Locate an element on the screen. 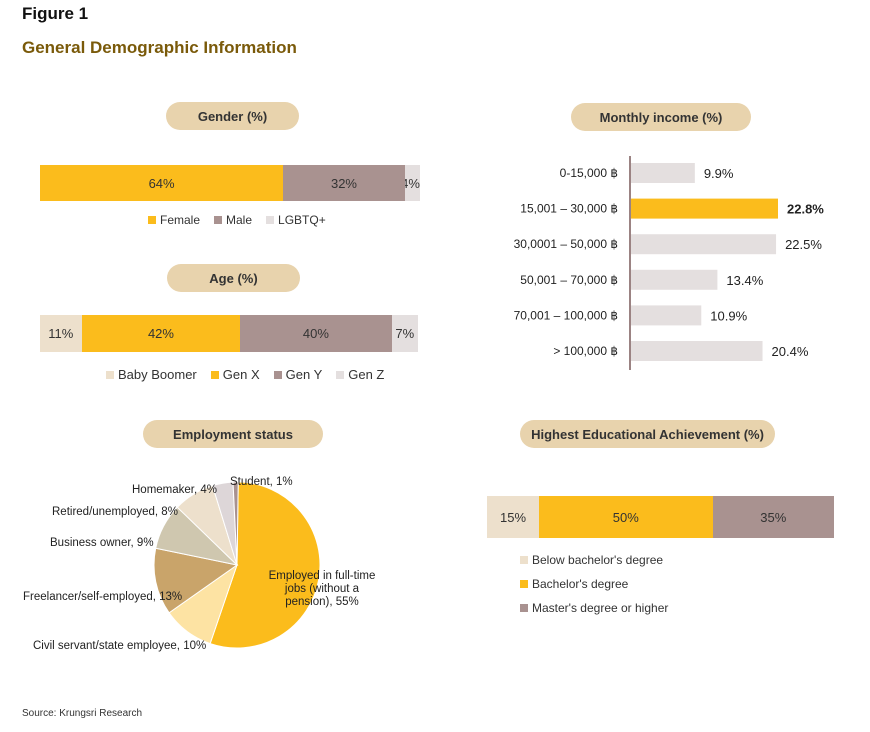  gender-legend-label: Male is located at coordinates (239, 220).